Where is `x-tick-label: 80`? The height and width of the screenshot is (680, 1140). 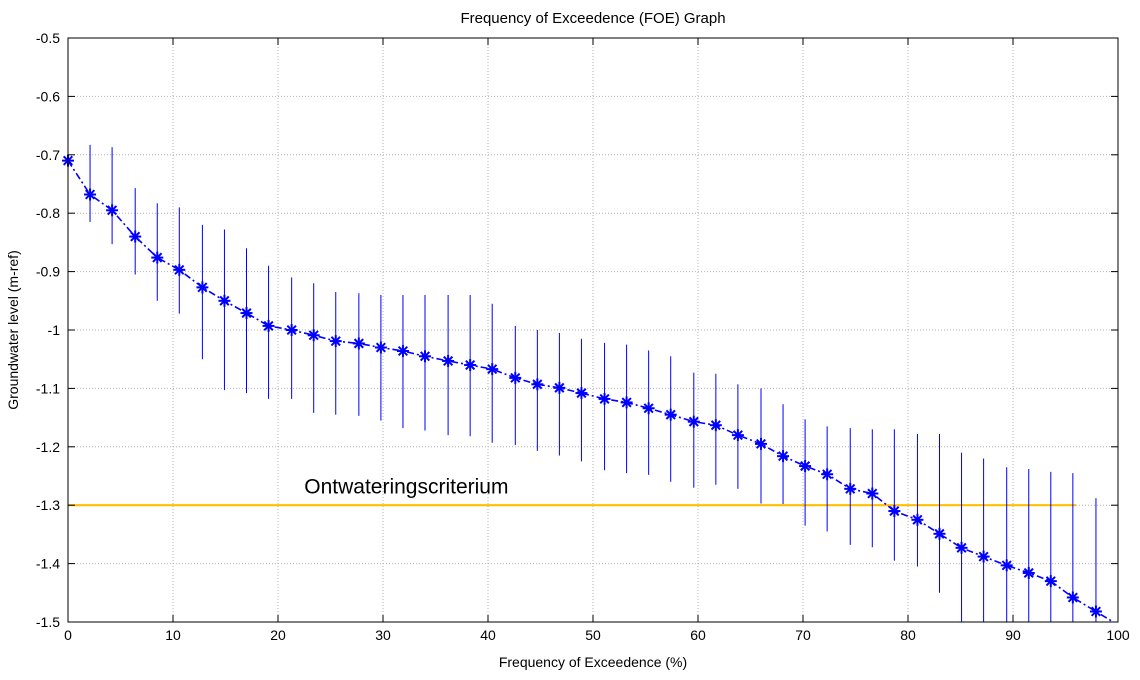
x-tick-label: 80 is located at coordinates (908, 635).